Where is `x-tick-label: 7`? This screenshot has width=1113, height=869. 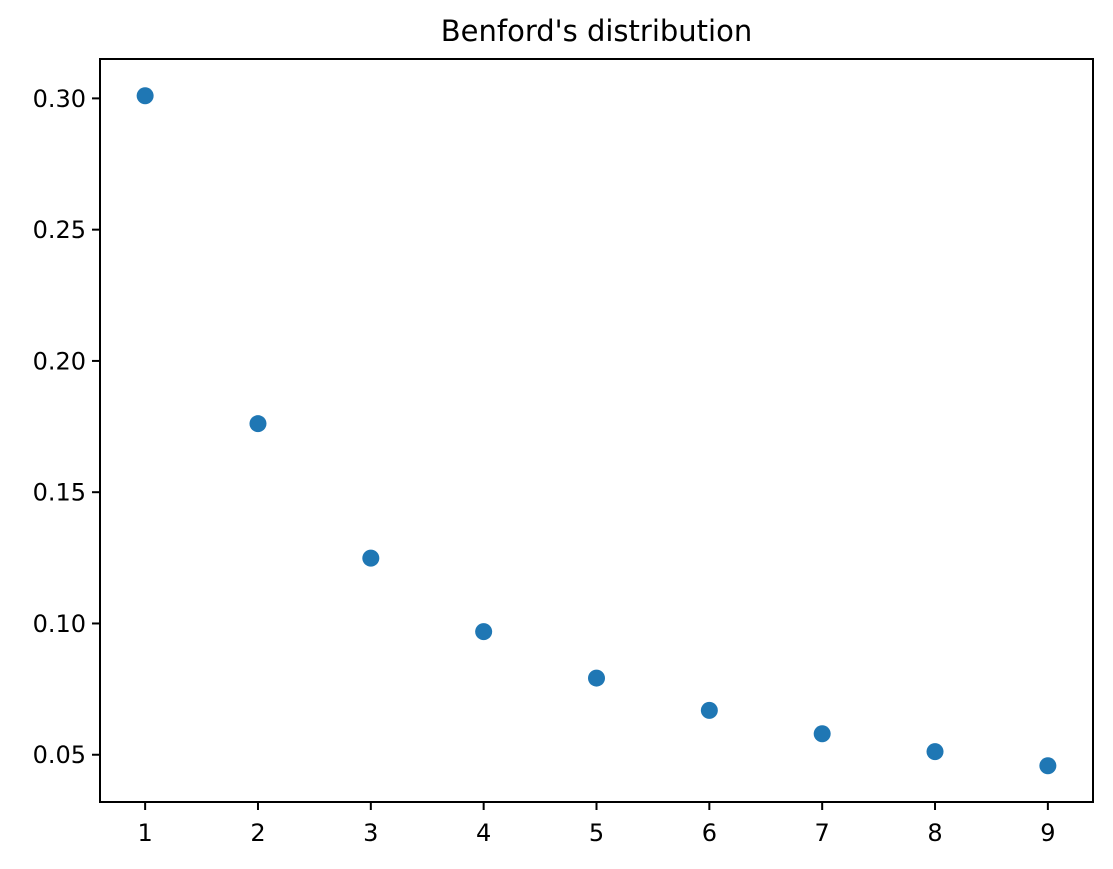
x-tick-label: 7 is located at coordinates (822, 833).